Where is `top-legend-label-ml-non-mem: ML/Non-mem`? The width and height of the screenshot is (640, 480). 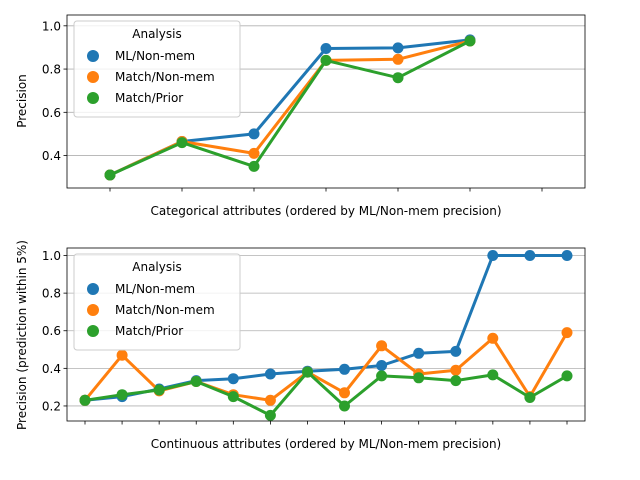 top-legend-label-ml-non-mem: ML/Non-mem is located at coordinates (155, 56).